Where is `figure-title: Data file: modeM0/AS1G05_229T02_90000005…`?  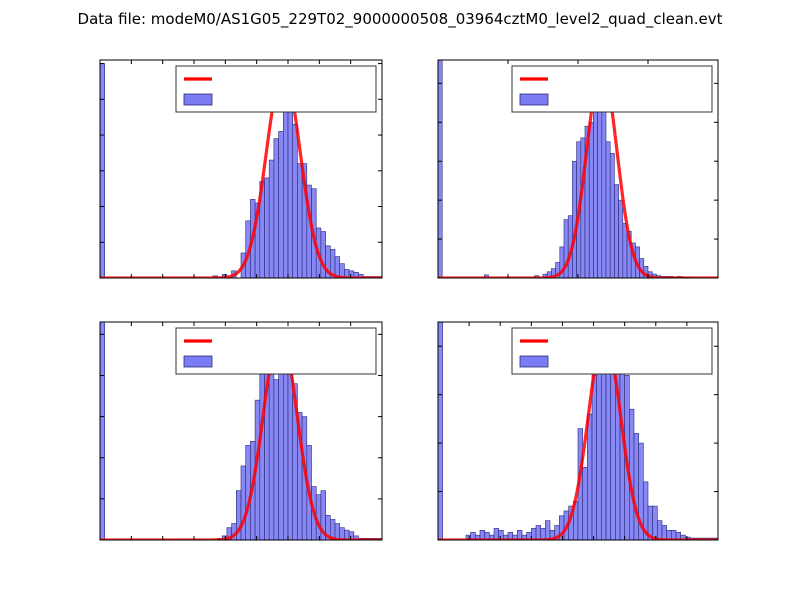 figure-title: Data file: modeM0/AS1G05_229T02_90000005… is located at coordinates (400, 19).